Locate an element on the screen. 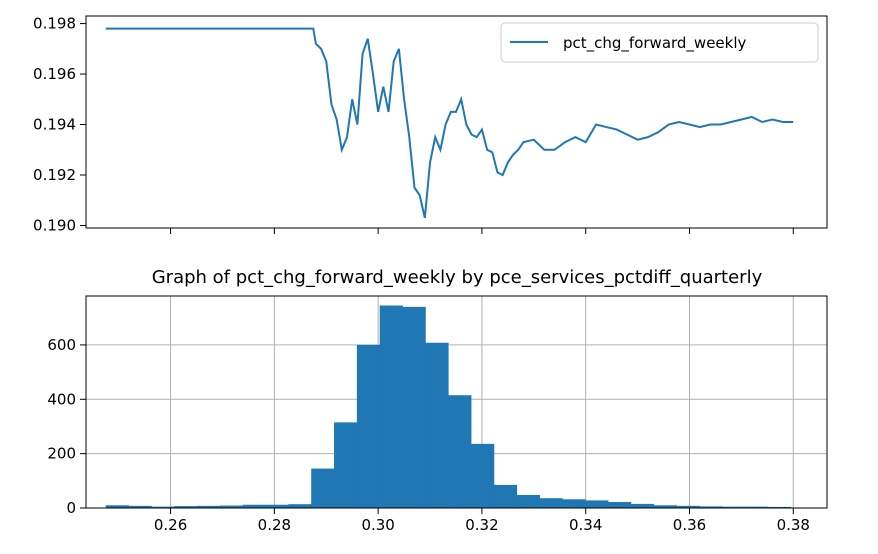 This screenshot has height=554, width=878. bottom-y-tick-label: 600 is located at coordinates (61, 345).